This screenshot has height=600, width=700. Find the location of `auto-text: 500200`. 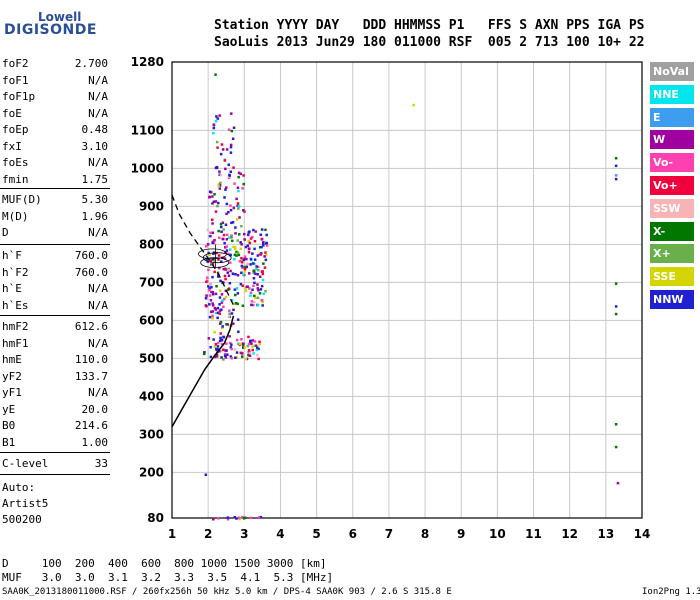

auto-text: 500200 is located at coordinates (22, 519).